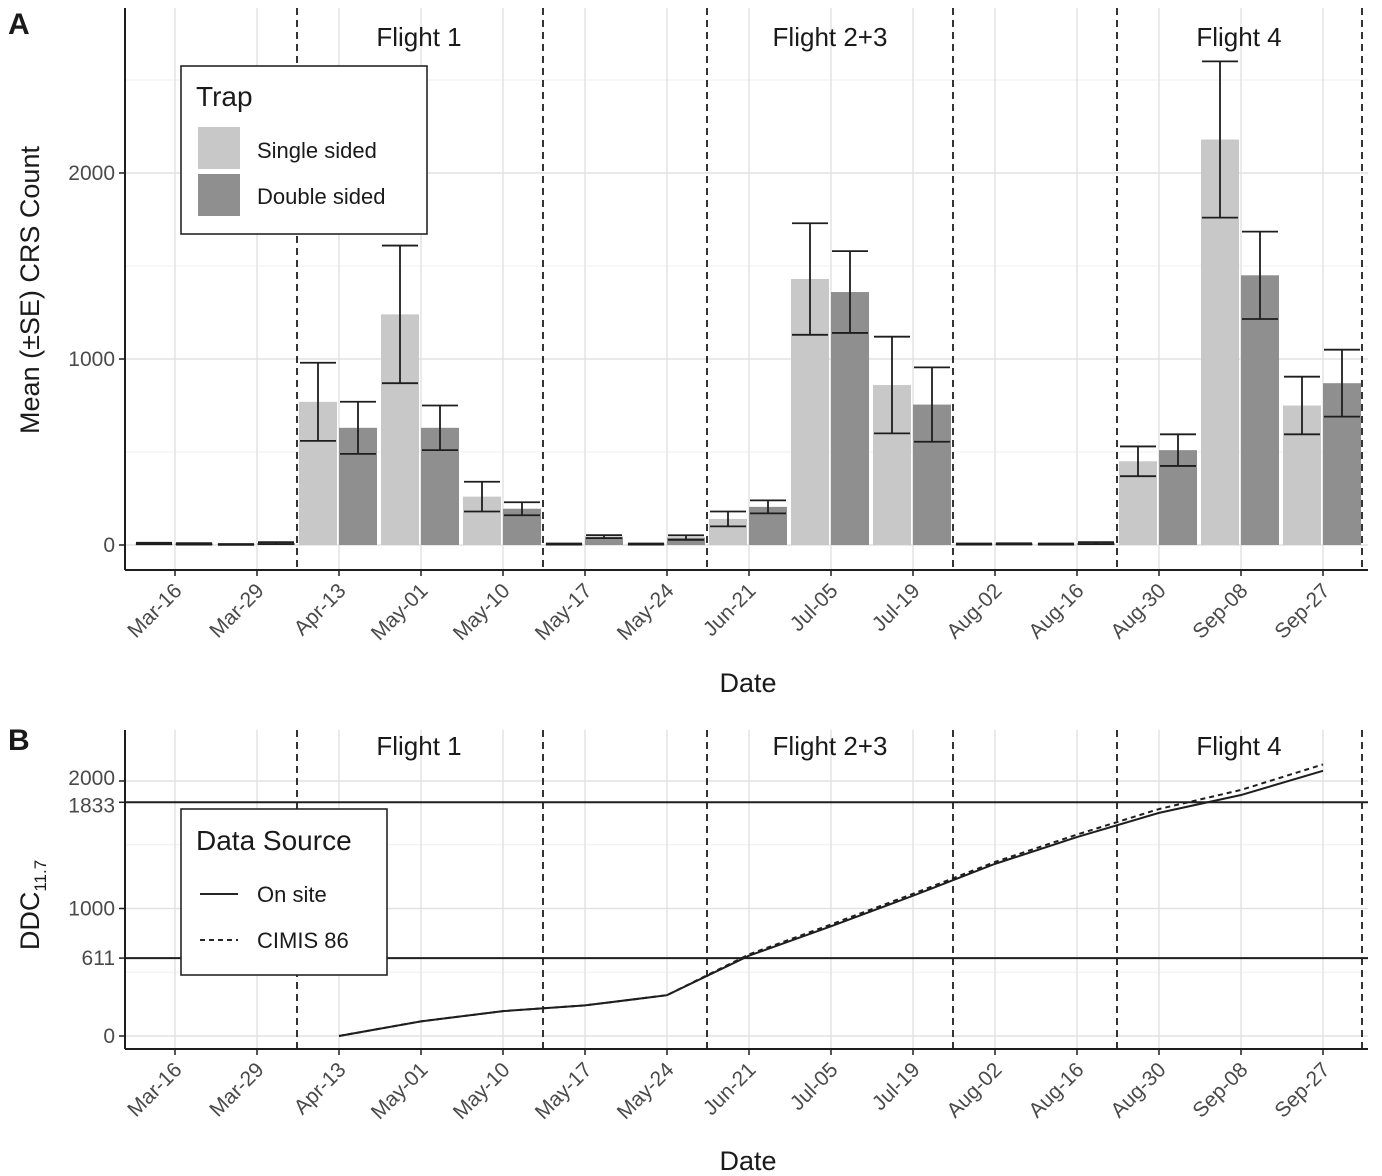  I want to click on panel-b-y-axis-title-sub: 11.7, so click(40, 876).